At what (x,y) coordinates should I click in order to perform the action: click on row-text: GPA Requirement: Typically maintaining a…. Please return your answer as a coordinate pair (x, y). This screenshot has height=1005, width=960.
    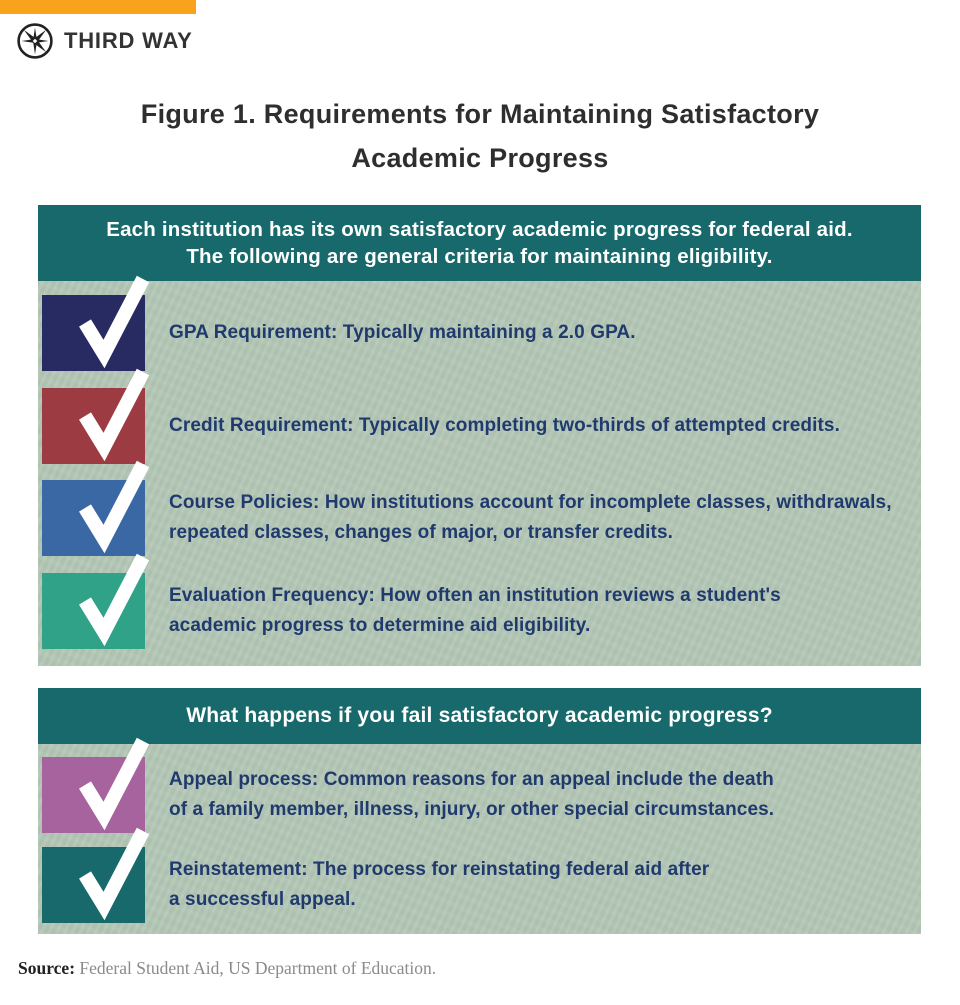
    Looking at the image, I should click on (402, 332).